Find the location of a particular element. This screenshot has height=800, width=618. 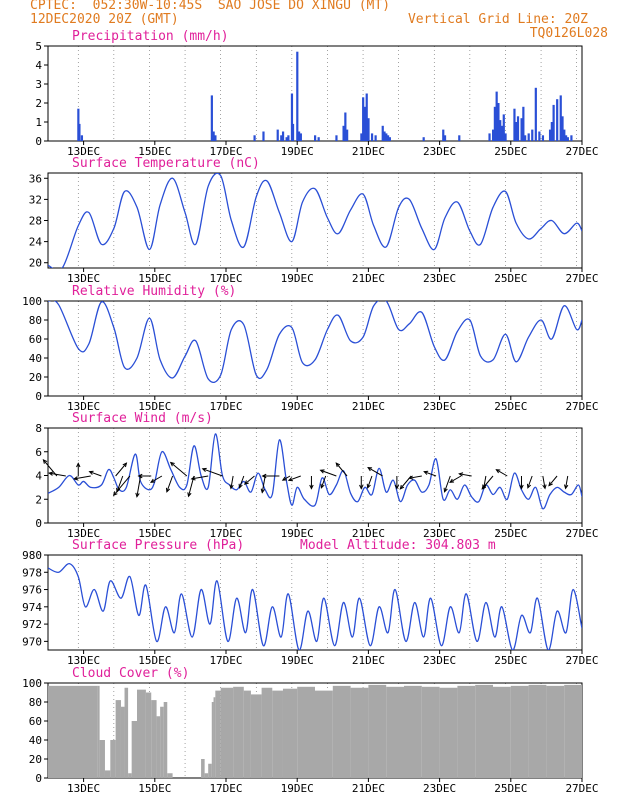

y-tick-label: 974 is located at coordinates (32, 607).